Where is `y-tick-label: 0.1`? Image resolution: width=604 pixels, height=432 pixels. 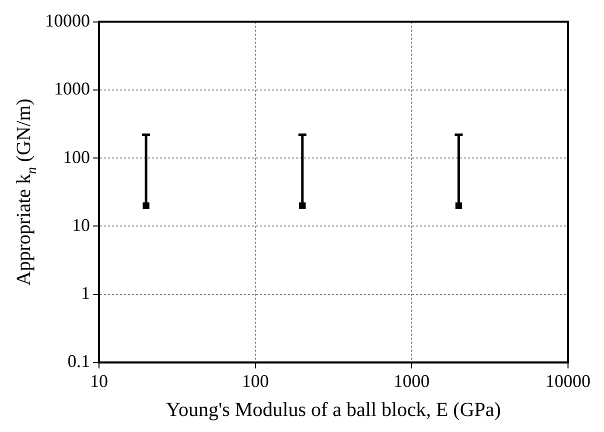 y-tick-label: 0.1 is located at coordinates (79, 361).